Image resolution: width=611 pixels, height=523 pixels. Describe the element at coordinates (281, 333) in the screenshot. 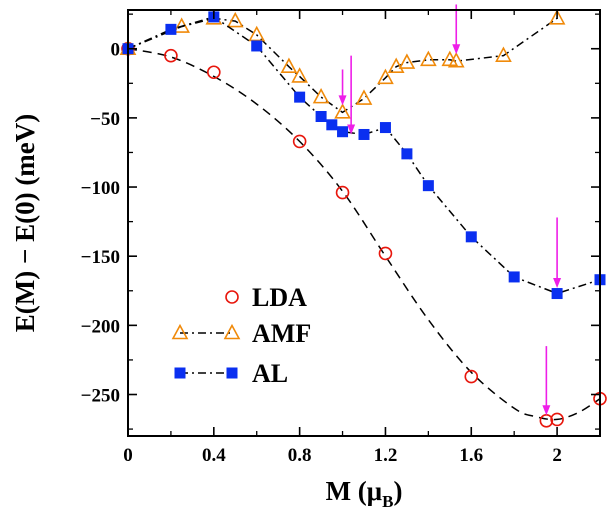

I see `legend-label-amf: AMF` at that location.